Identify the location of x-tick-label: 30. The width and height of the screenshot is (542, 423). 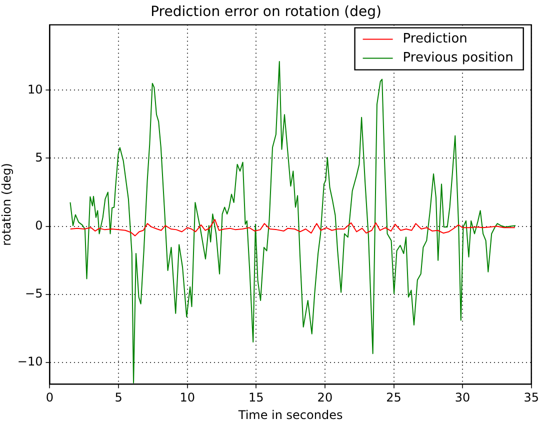
(462, 397).